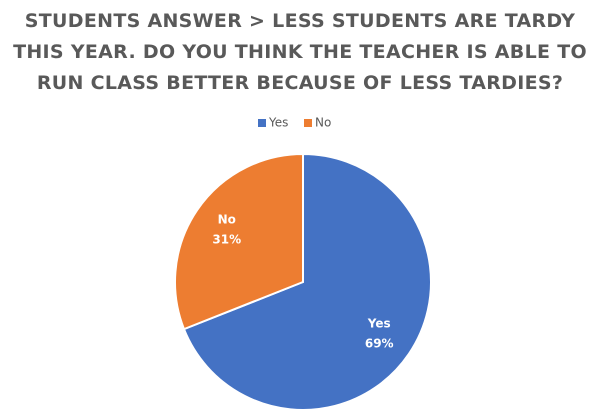  I want to click on pie-slice, so click(239, 241).